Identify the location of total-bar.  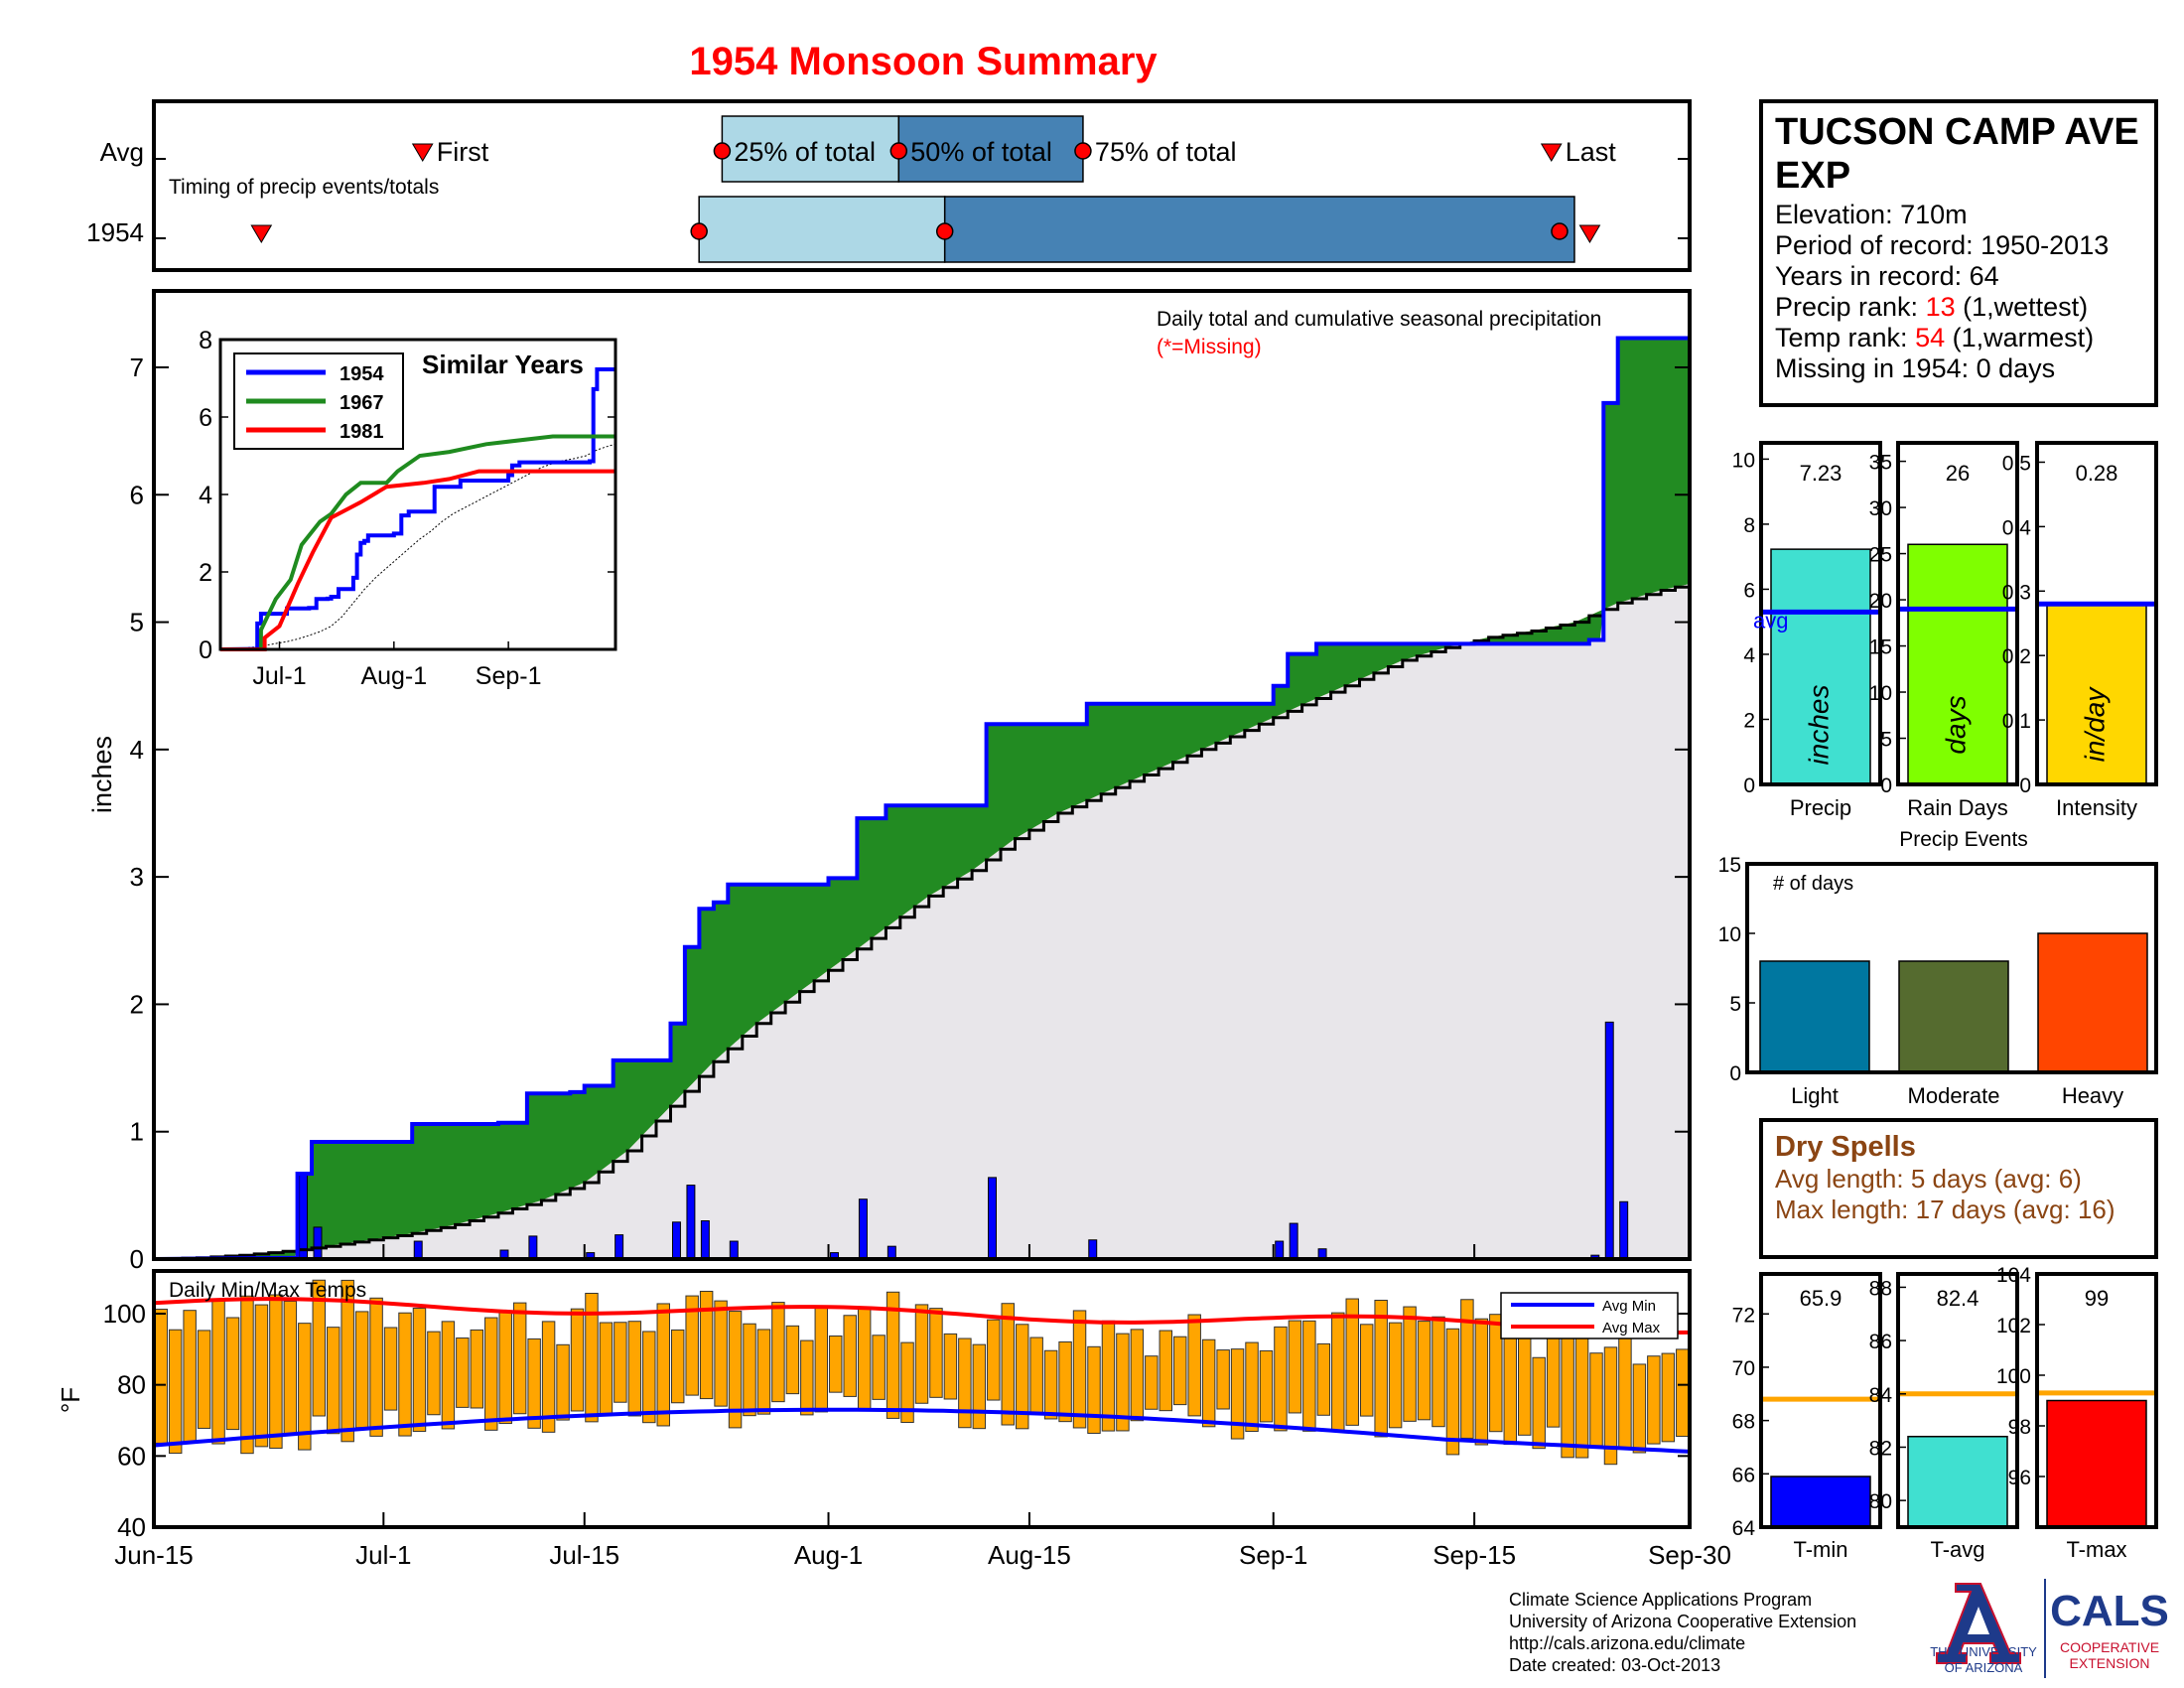
(1820, 666).